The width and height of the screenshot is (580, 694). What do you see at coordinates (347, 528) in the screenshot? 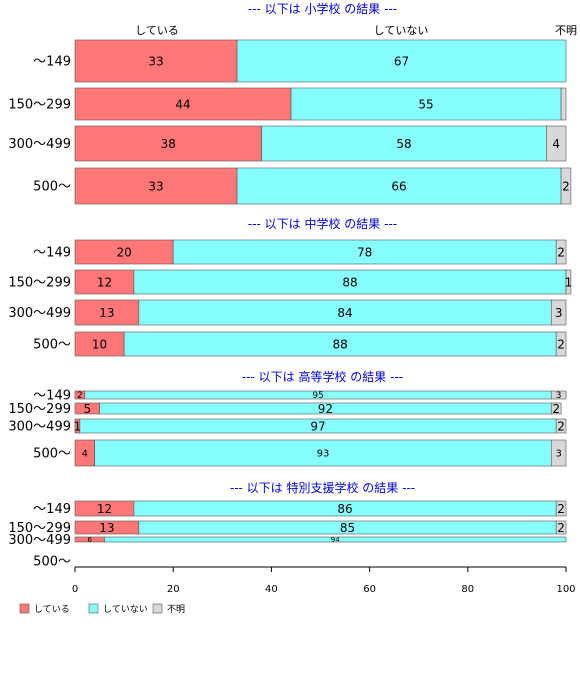
I see `data-label: 85` at bounding box center [347, 528].